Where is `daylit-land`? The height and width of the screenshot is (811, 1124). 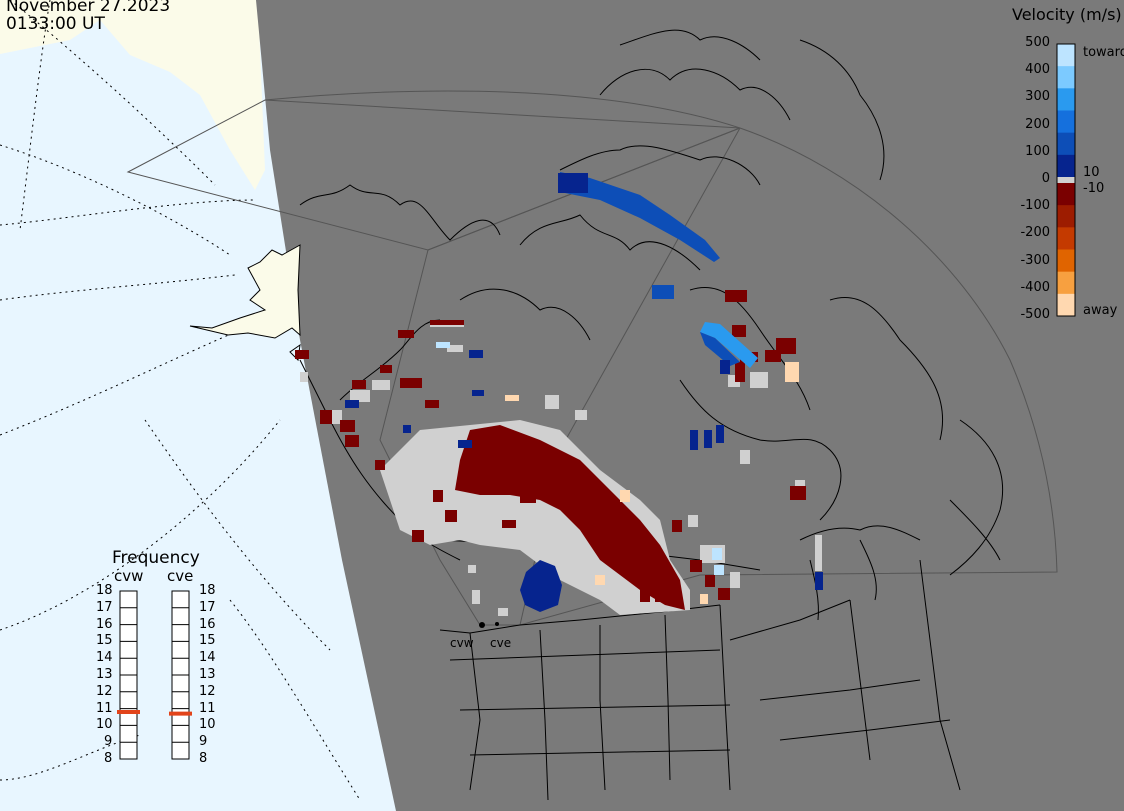
daylit-land is located at coordinates (132, 95).